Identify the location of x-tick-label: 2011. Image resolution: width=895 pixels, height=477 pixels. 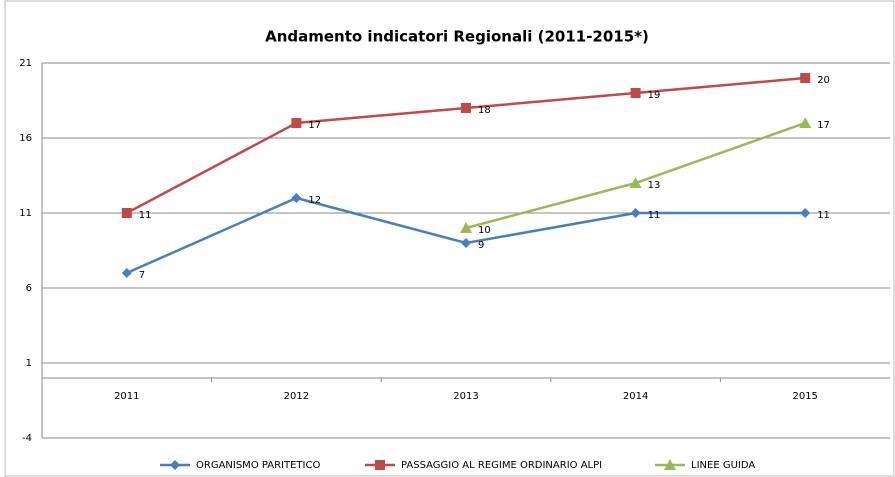
(126, 396).